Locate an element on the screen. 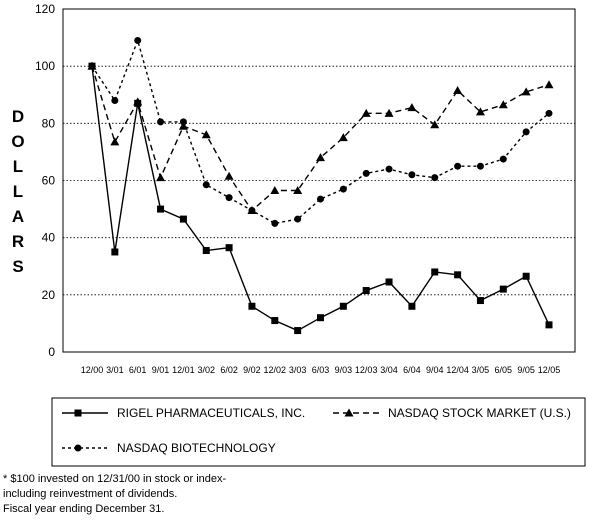 The width and height of the screenshot is (589, 521). legend-item-1: RIGEL PHARMACEUTICALS, INC. is located at coordinates (183, 413).